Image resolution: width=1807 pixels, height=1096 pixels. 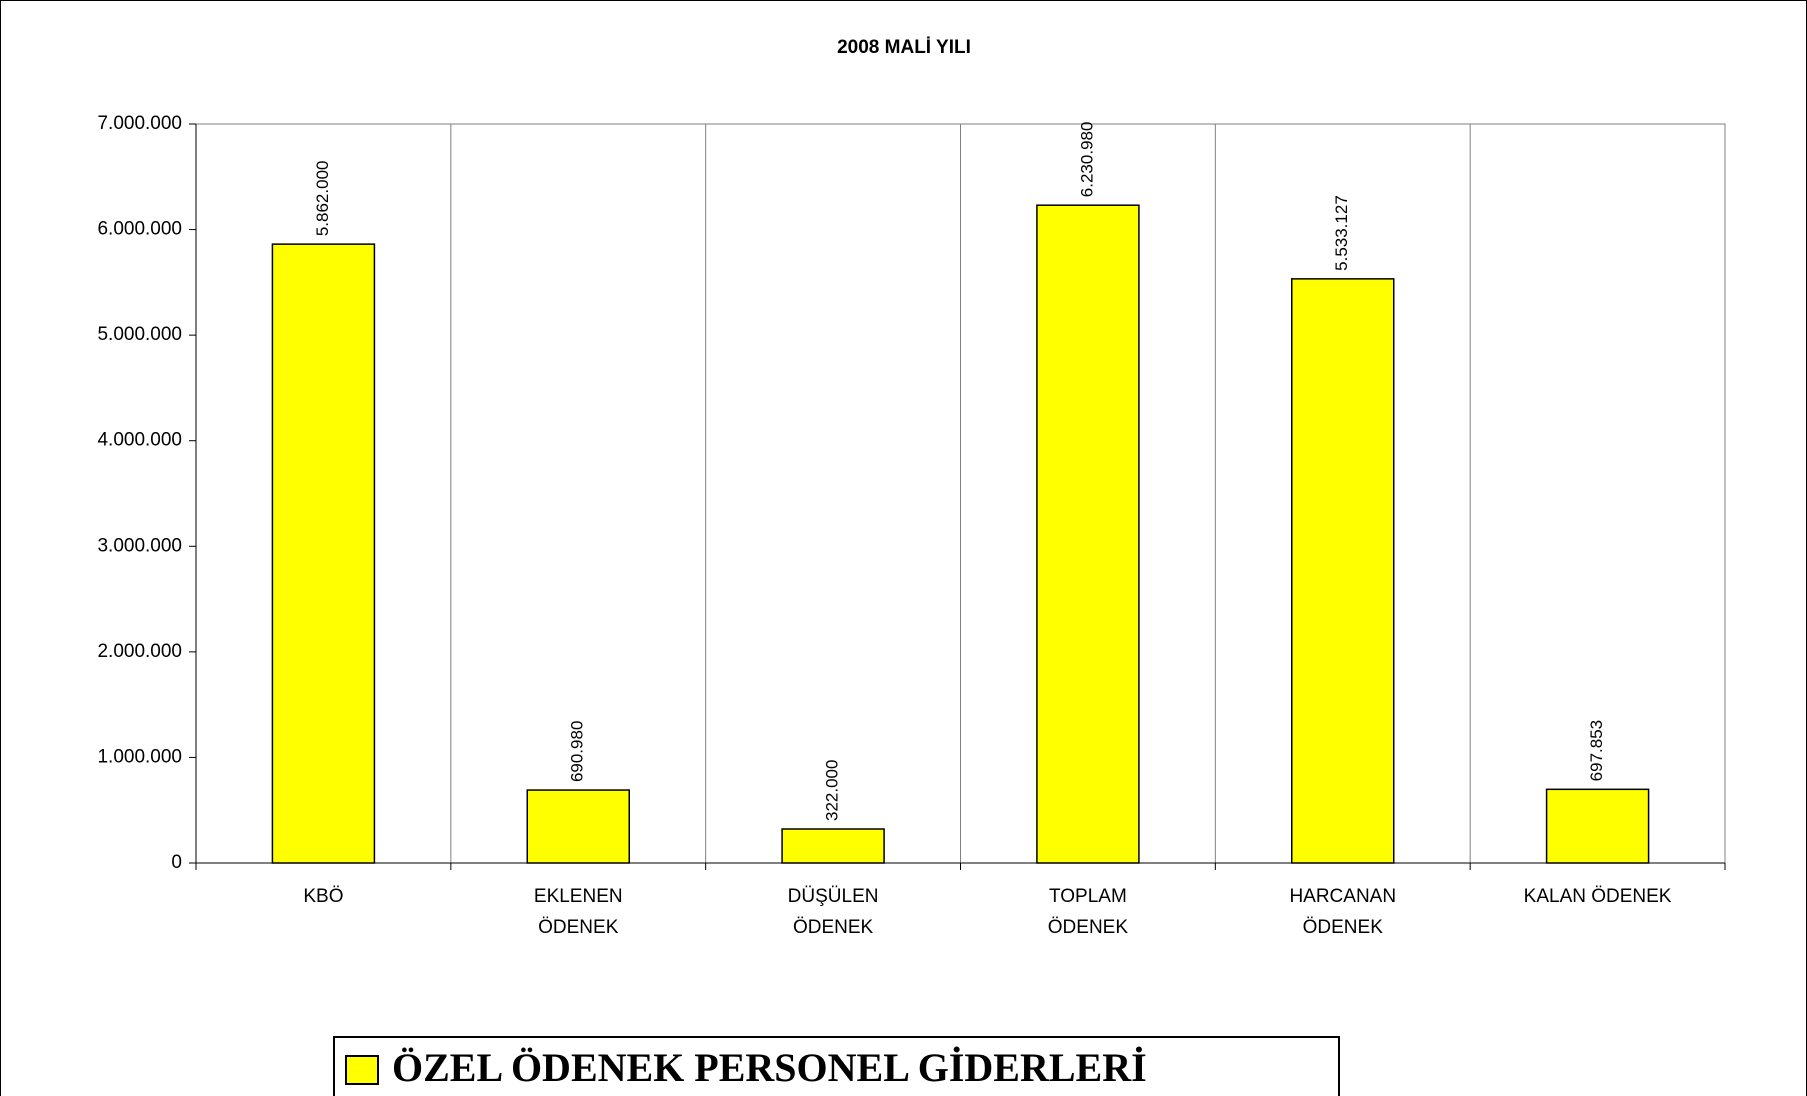 I want to click on value-label: 6.230.980, so click(x=1086, y=160).